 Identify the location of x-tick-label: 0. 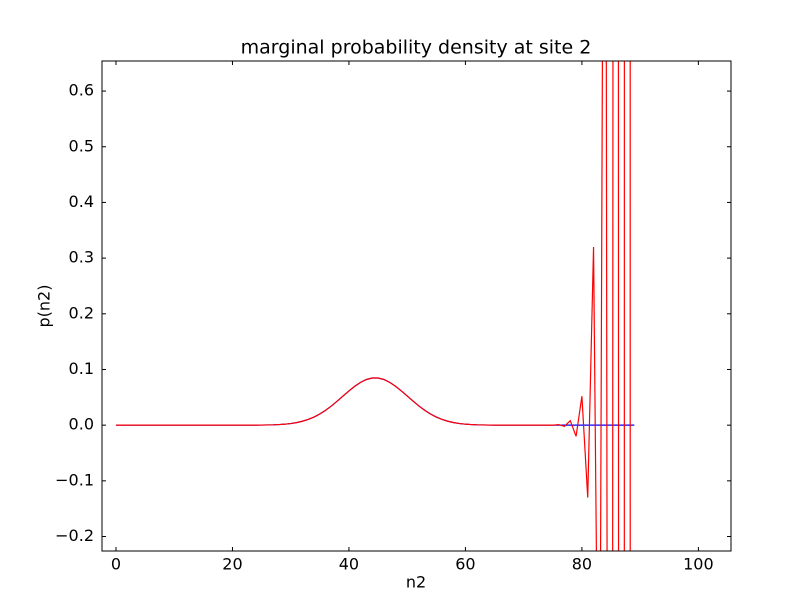
(116, 564).